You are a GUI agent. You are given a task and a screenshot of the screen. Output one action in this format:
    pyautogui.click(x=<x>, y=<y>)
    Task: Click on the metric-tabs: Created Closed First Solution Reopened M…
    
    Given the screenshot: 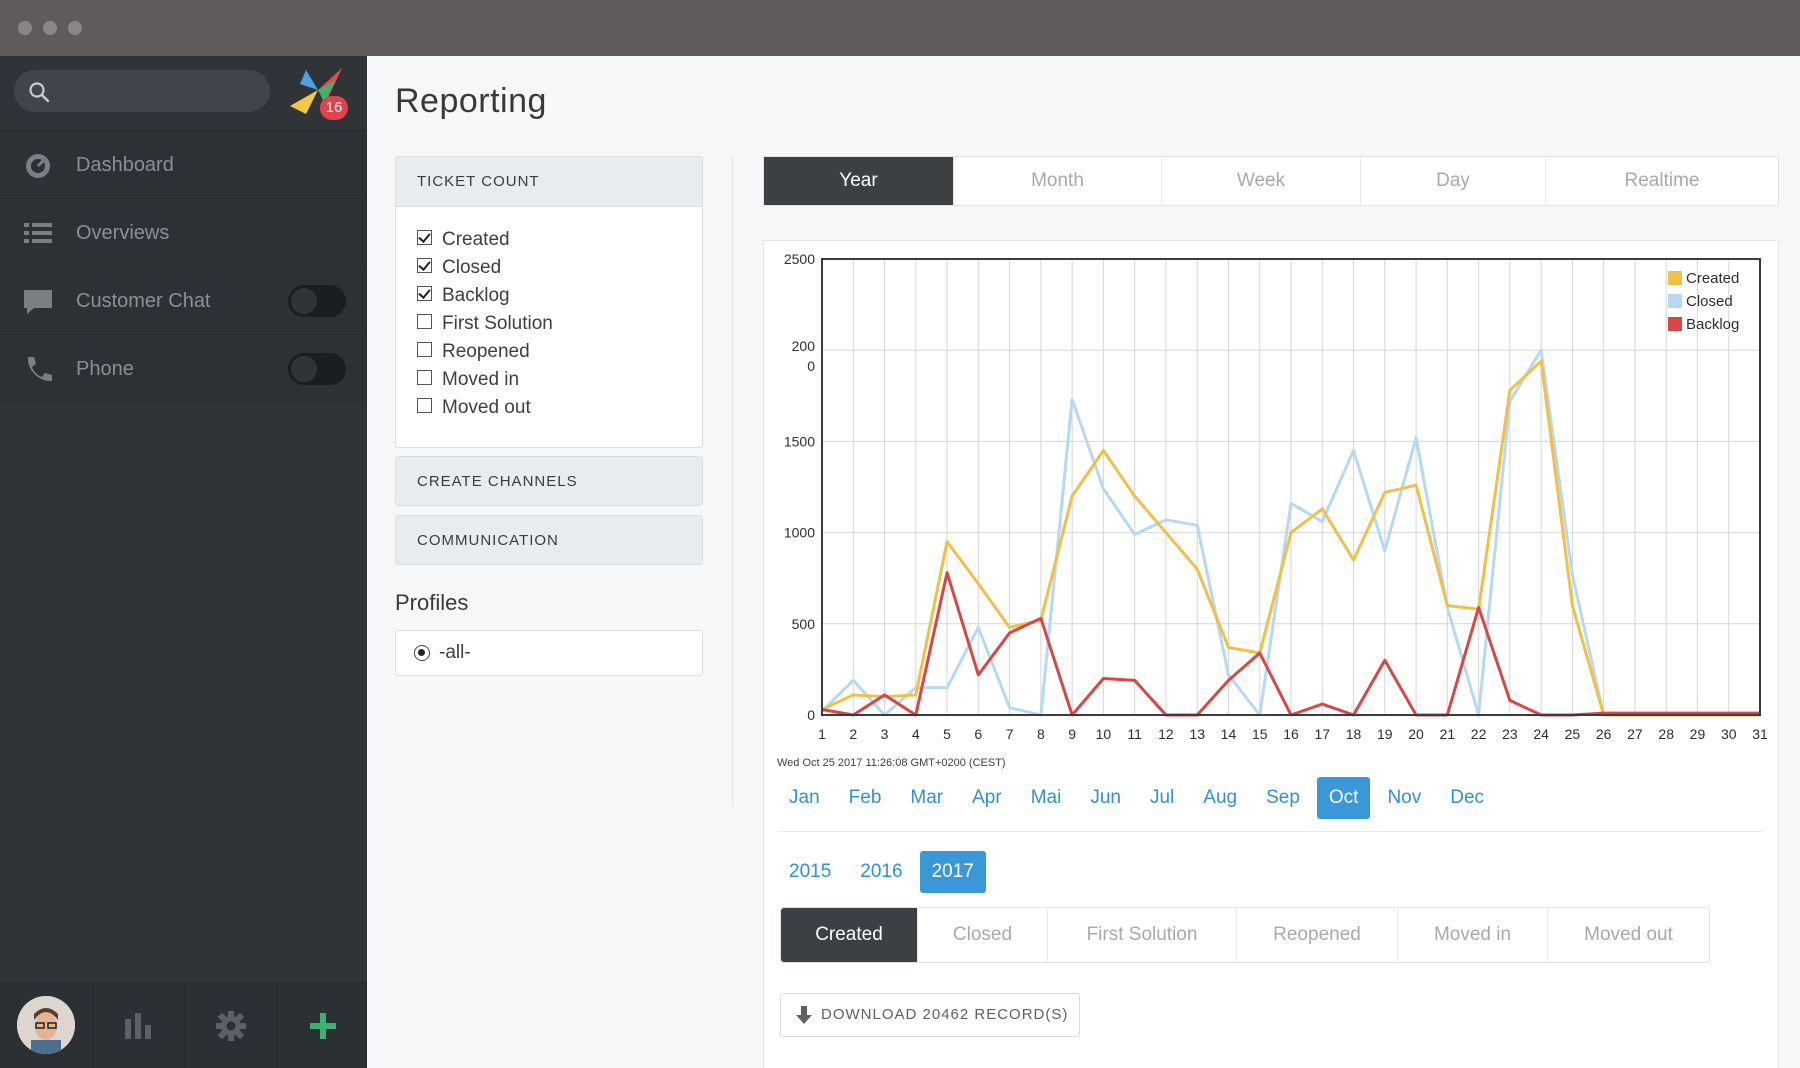 What is the action you would take?
    pyautogui.click(x=1245, y=935)
    